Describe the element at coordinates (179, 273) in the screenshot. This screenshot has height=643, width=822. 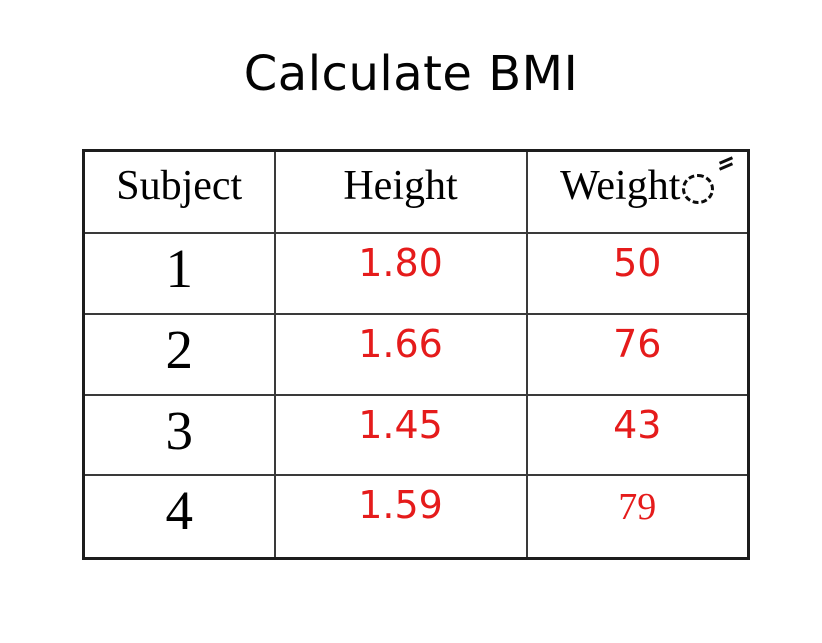
I see `subject-cell: 1` at that location.